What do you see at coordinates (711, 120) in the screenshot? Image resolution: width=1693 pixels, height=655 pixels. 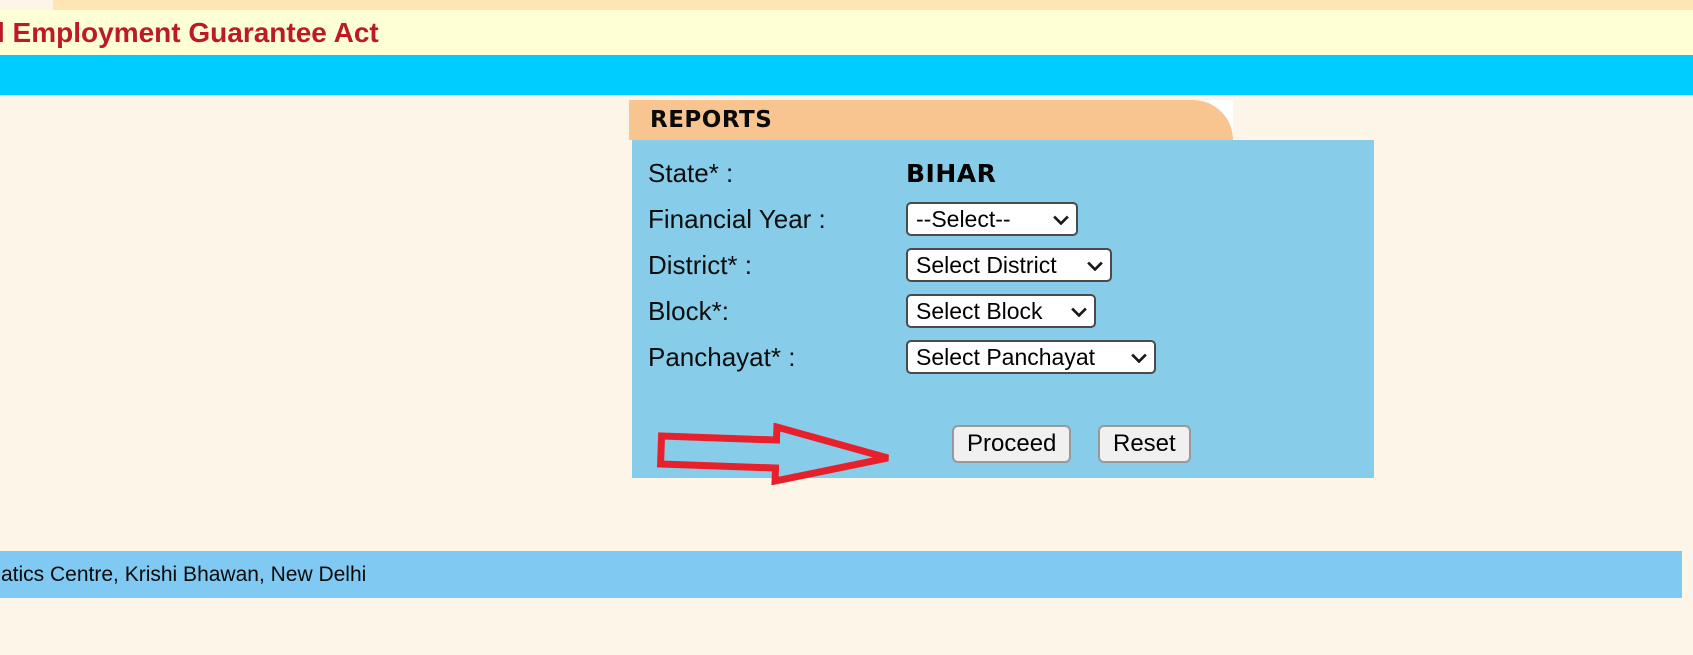 I see `reports-tab-label: REPORTS` at bounding box center [711, 120].